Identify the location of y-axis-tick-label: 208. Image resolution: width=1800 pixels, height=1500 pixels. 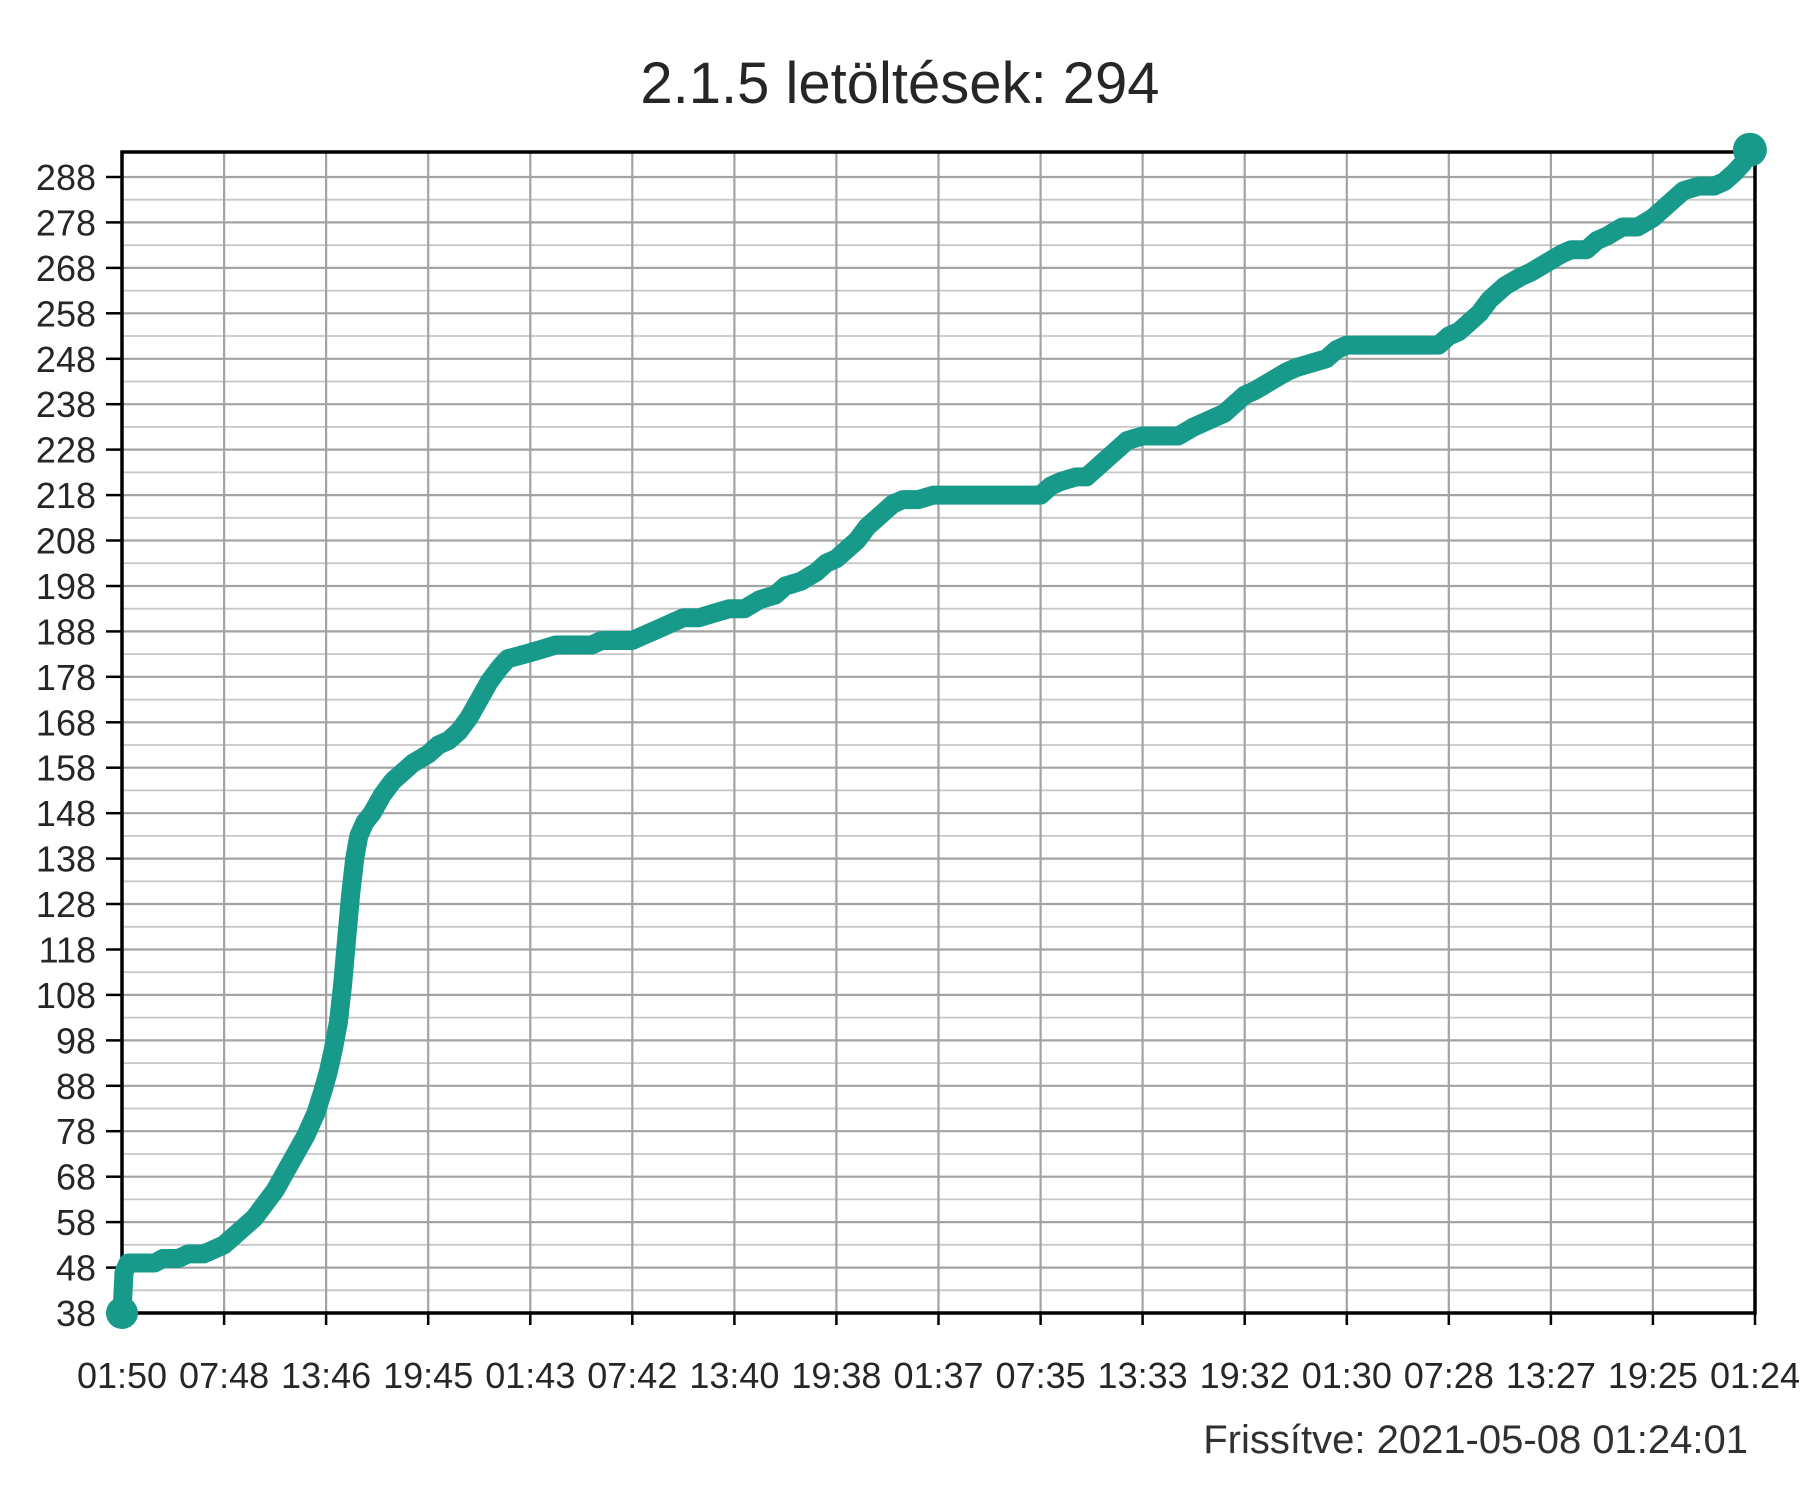
(66, 541).